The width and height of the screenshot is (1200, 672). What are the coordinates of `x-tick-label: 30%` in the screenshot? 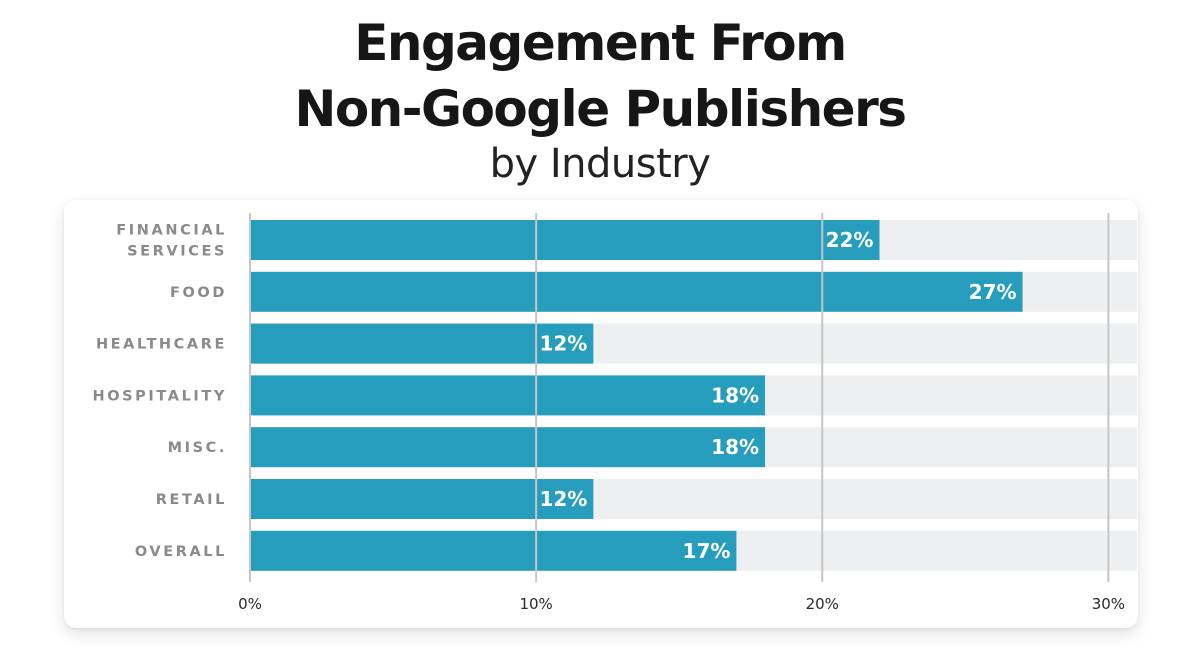 It's located at (1108, 604).